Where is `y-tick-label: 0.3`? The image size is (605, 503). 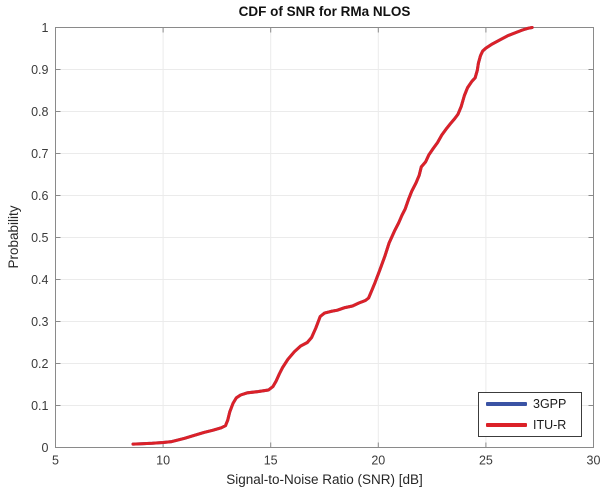
y-tick-label: 0.3 is located at coordinates (39, 322).